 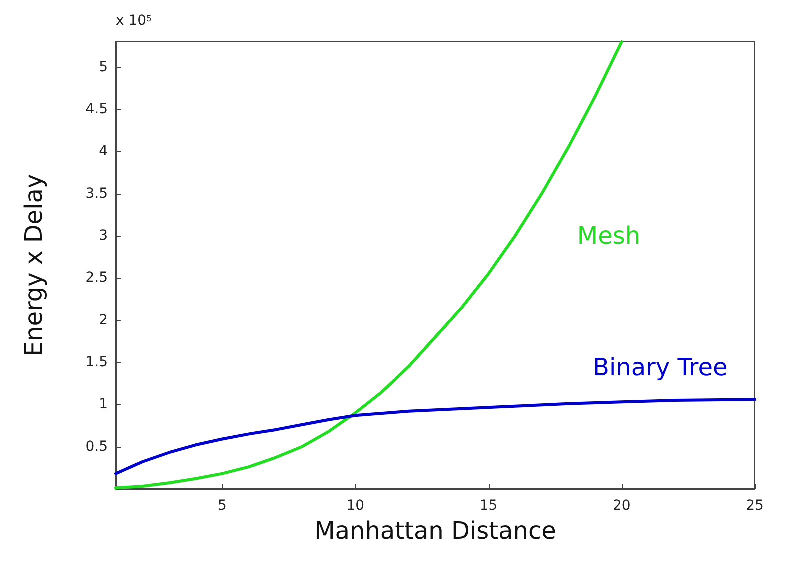 I want to click on y-tick-label: 1, so click(x=103, y=404).